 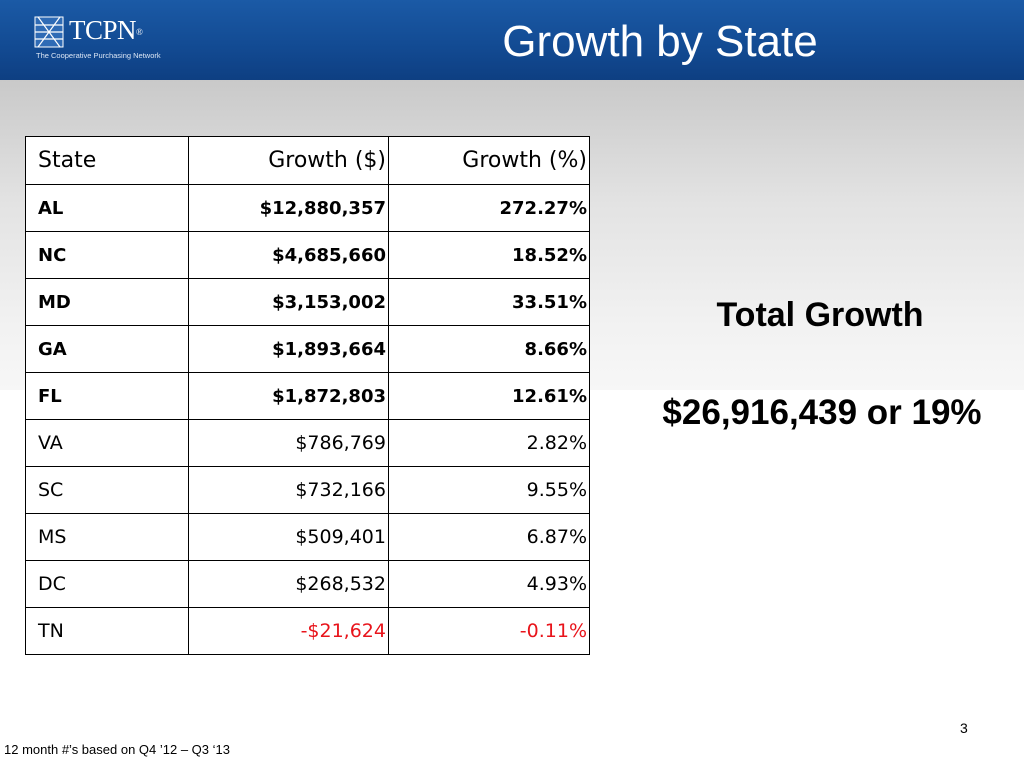 I want to click on growth-dollar-cell: -$21,624, so click(x=288, y=631).